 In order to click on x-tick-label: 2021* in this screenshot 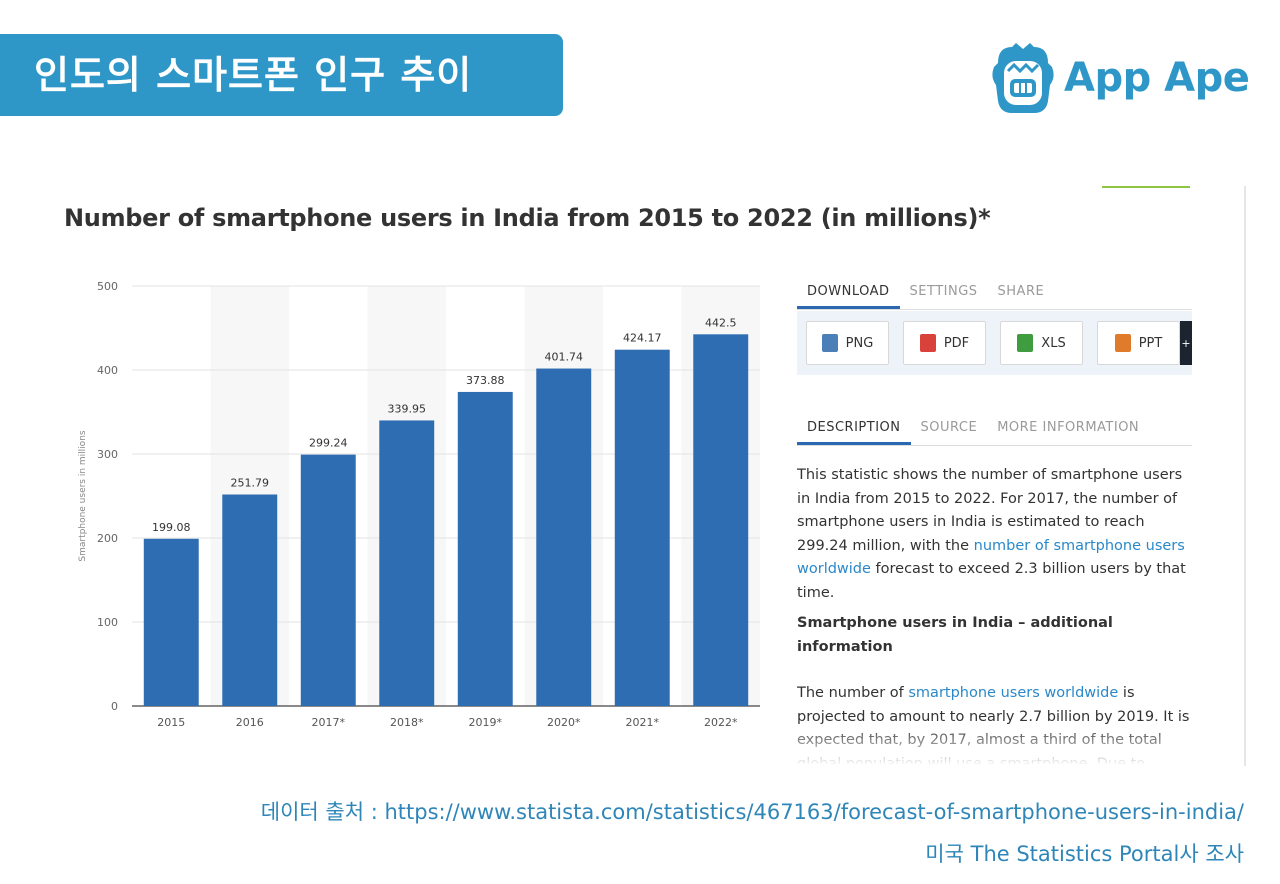, I will do `click(643, 722)`.